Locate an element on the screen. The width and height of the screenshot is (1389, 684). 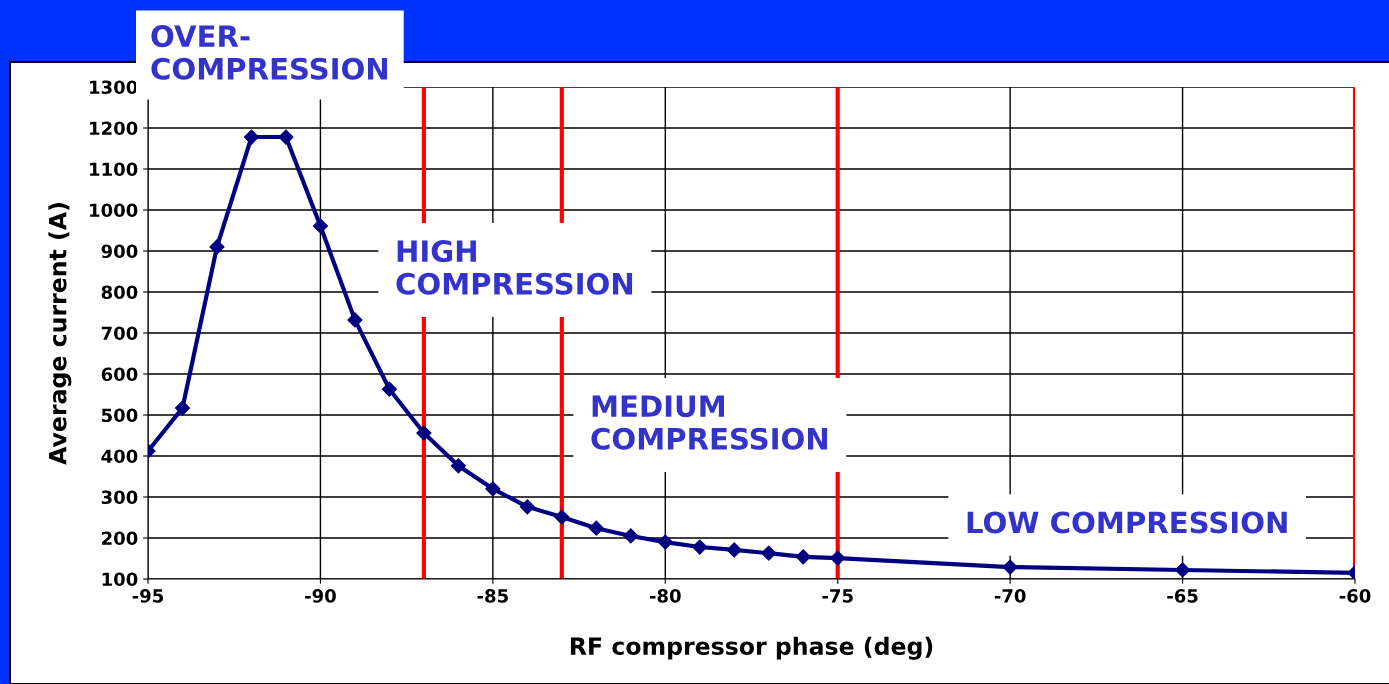
y-tick-label: 1300 is located at coordinates (114, 87).